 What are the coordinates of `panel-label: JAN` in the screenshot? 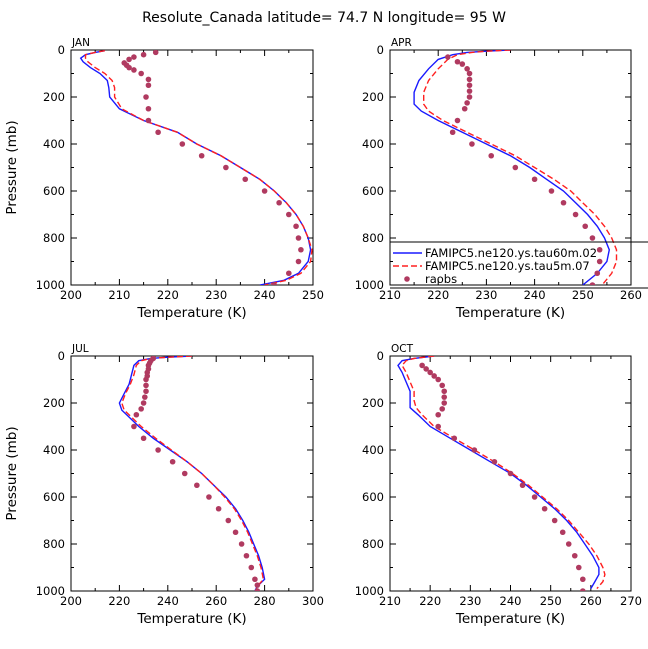 It's located at (80, 43).